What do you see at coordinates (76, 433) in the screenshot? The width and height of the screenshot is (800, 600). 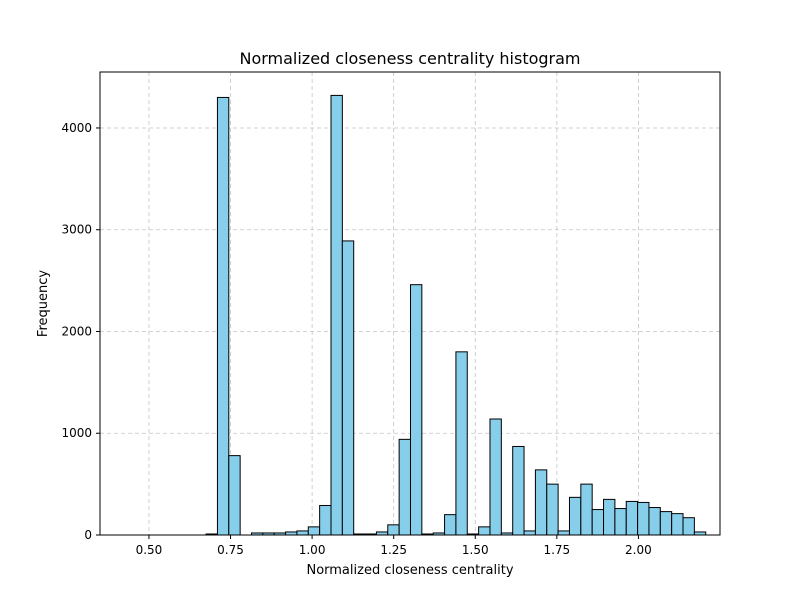 I see `y-tick-label: 1000` at bounding box center [76, 433].